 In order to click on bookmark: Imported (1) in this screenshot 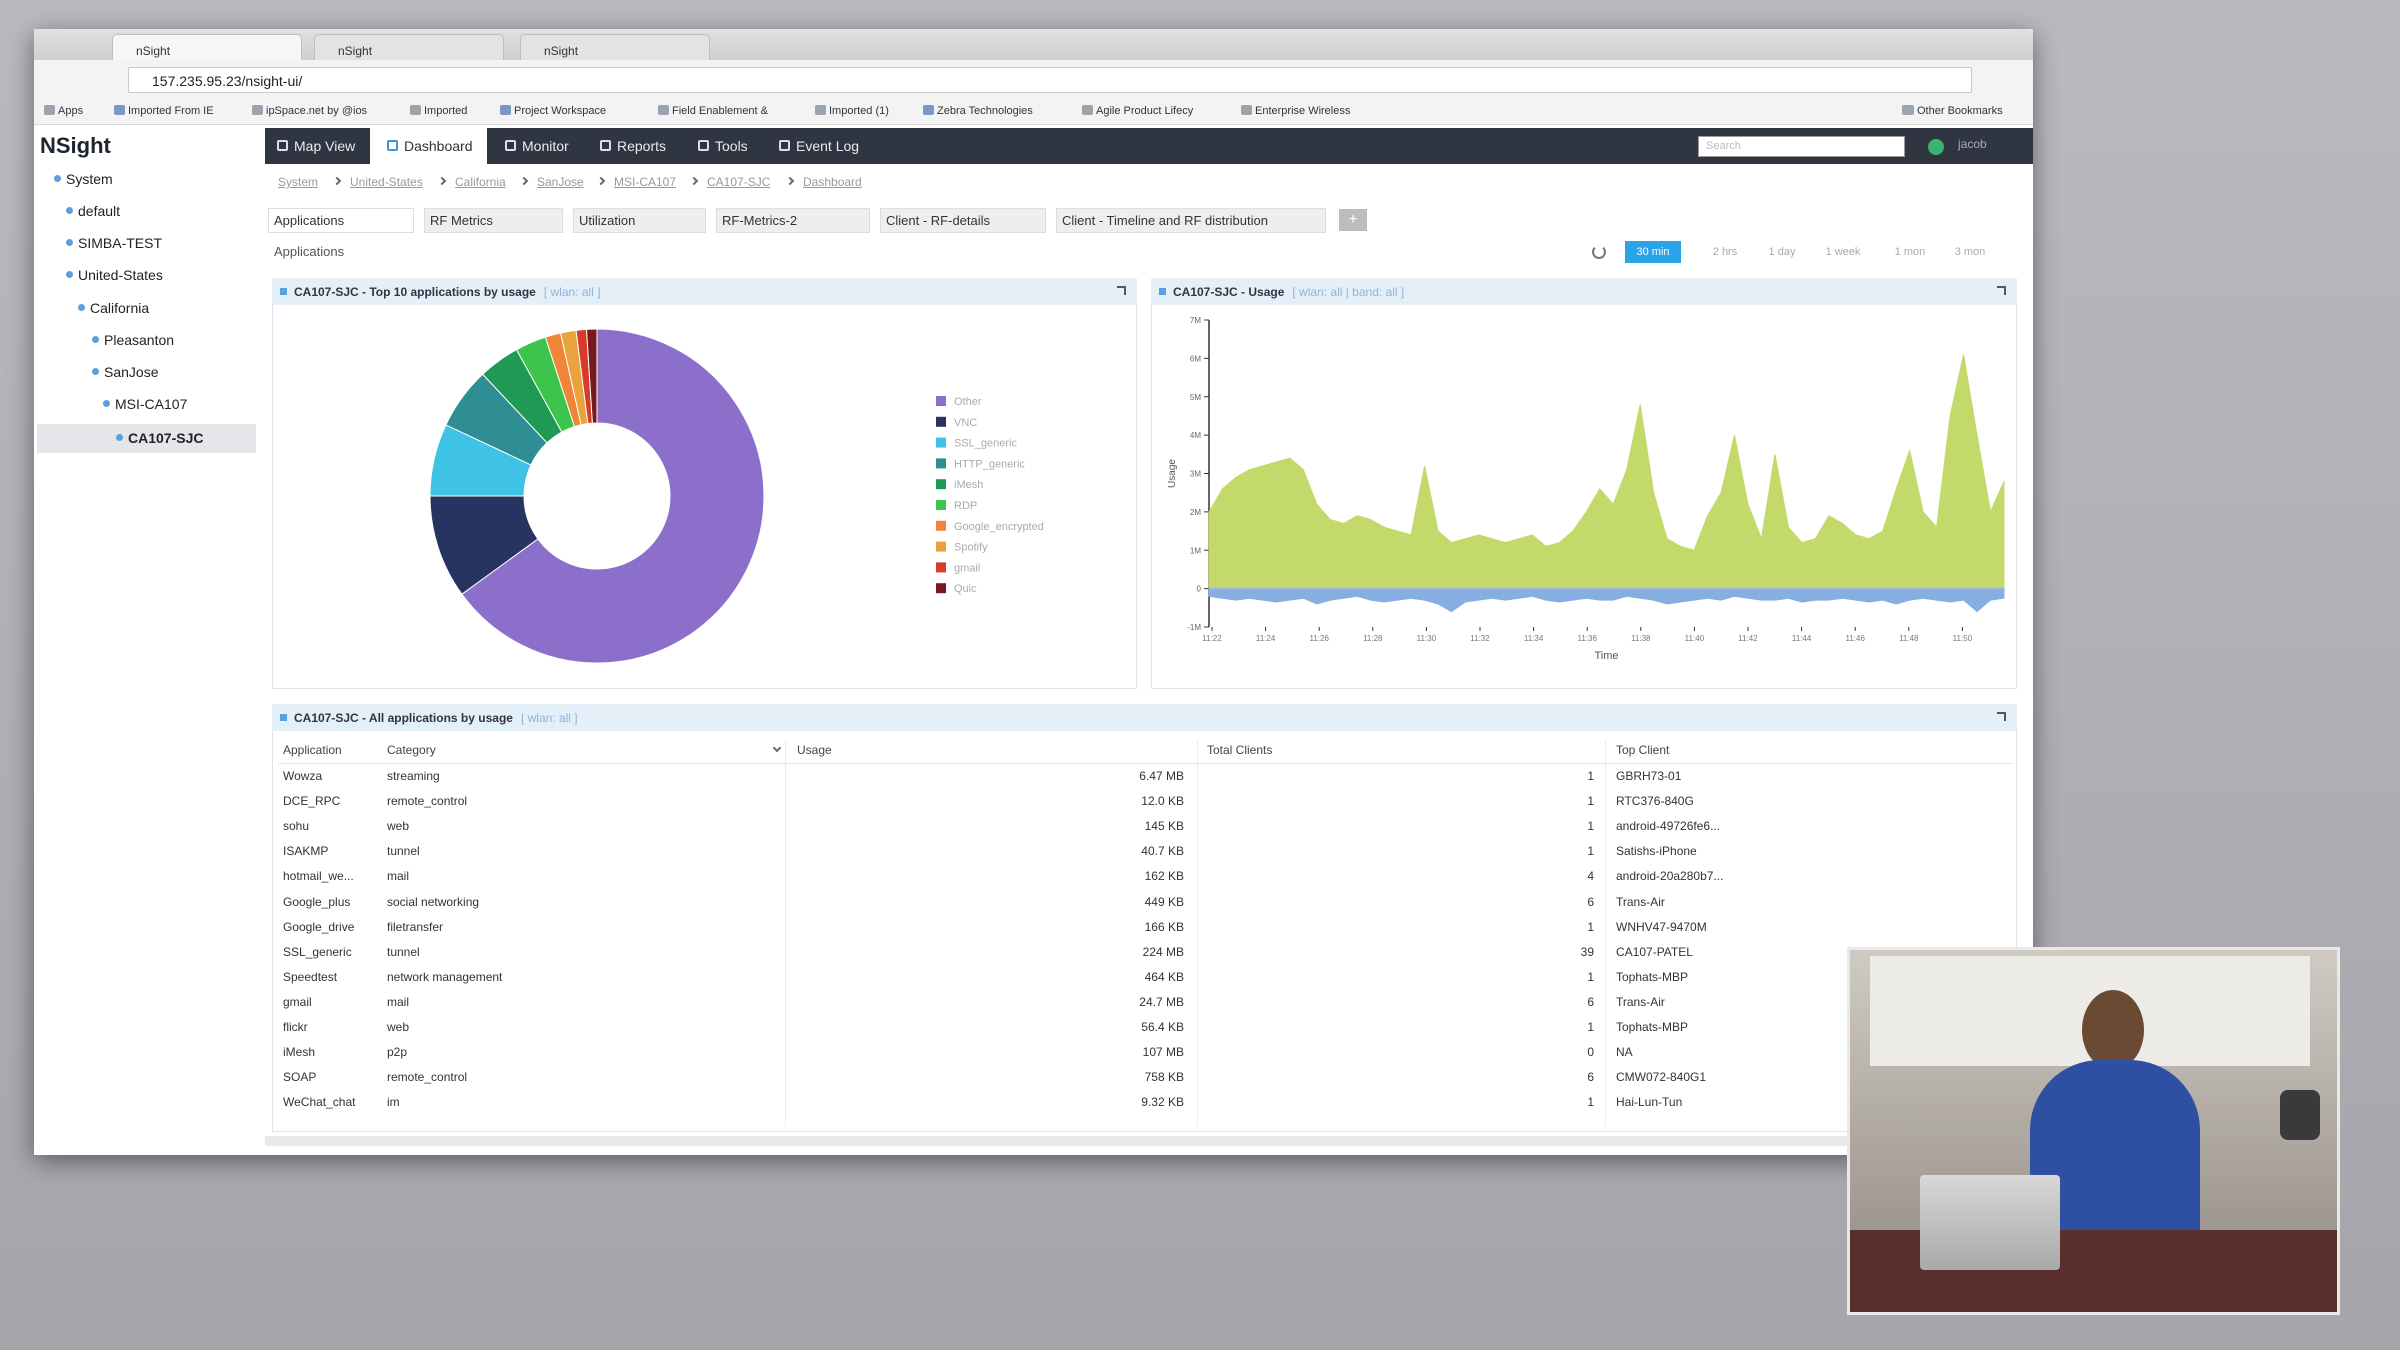, I will do `click(859, 111)`.